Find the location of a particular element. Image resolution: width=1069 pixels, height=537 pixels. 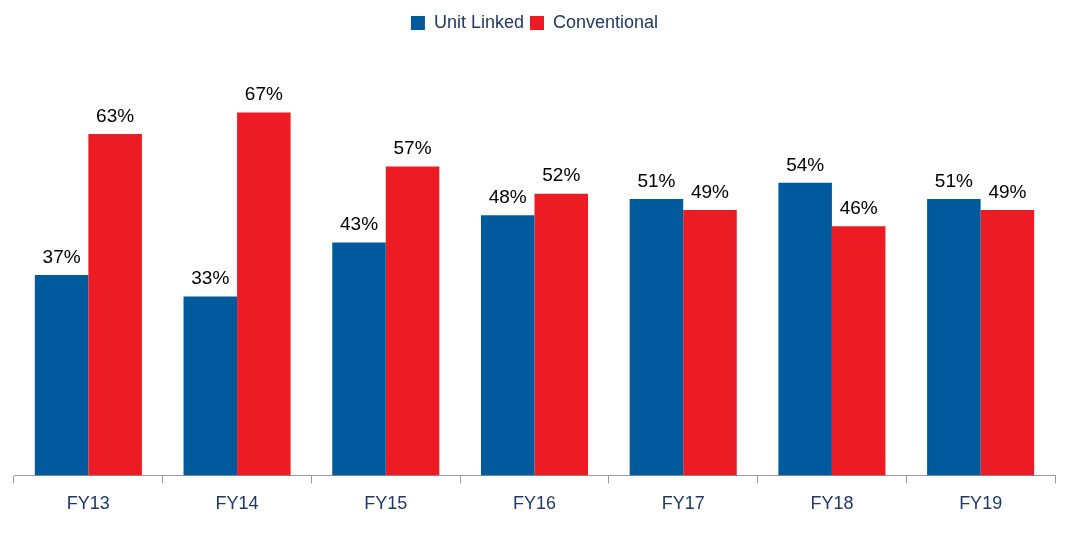

x-tick-label: FY14 is located at coordinates (237, 503).